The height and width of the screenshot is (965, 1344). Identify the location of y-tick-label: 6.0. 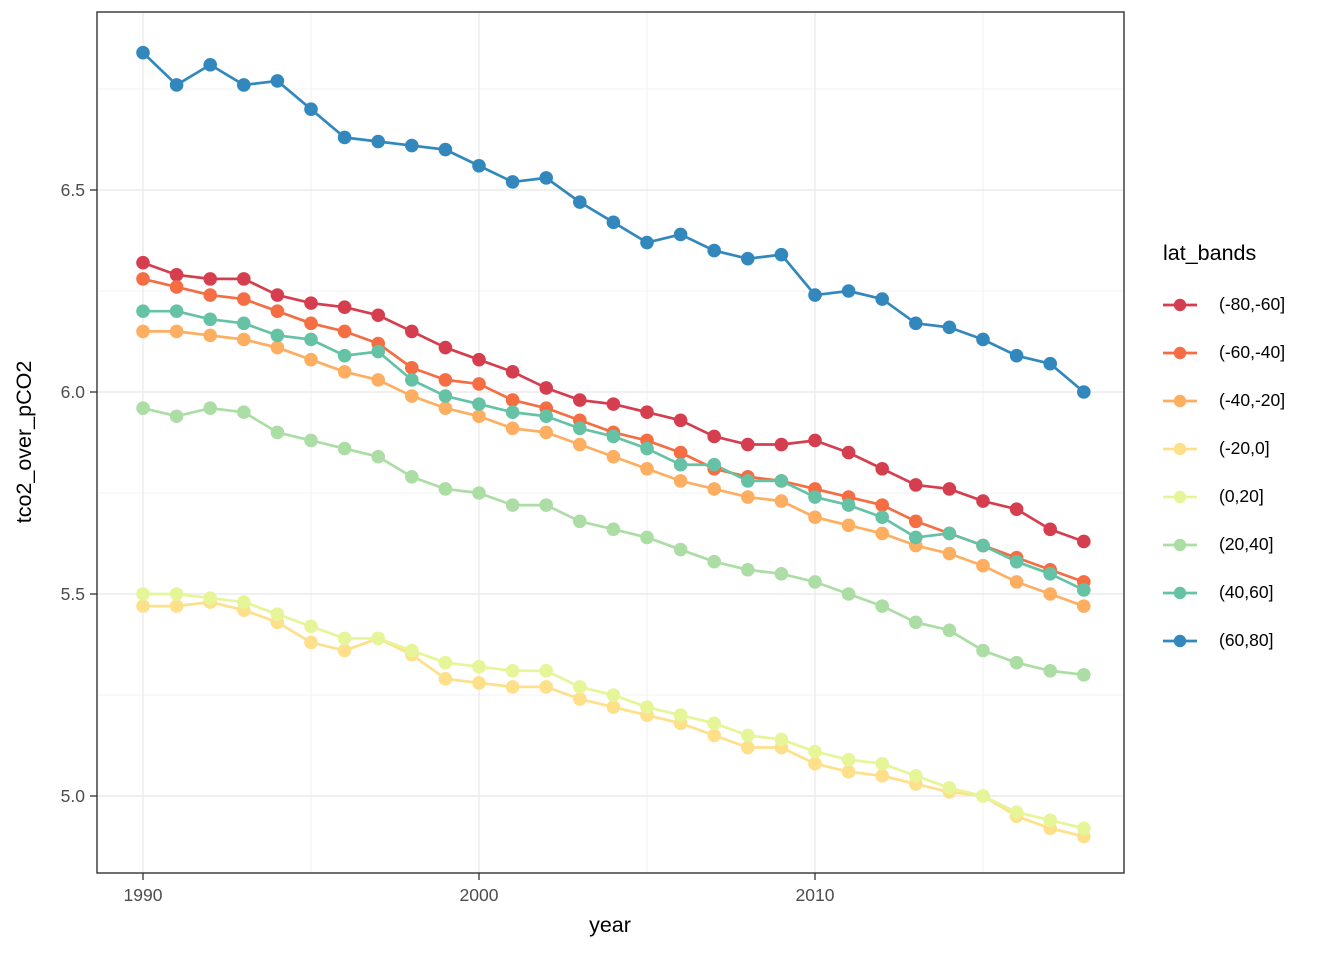
(73, 392).